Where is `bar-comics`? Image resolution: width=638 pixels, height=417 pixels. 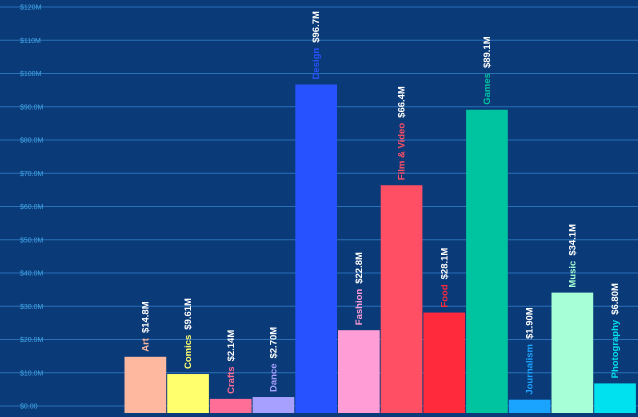
bar-comics is located at coordinates (188, 393).